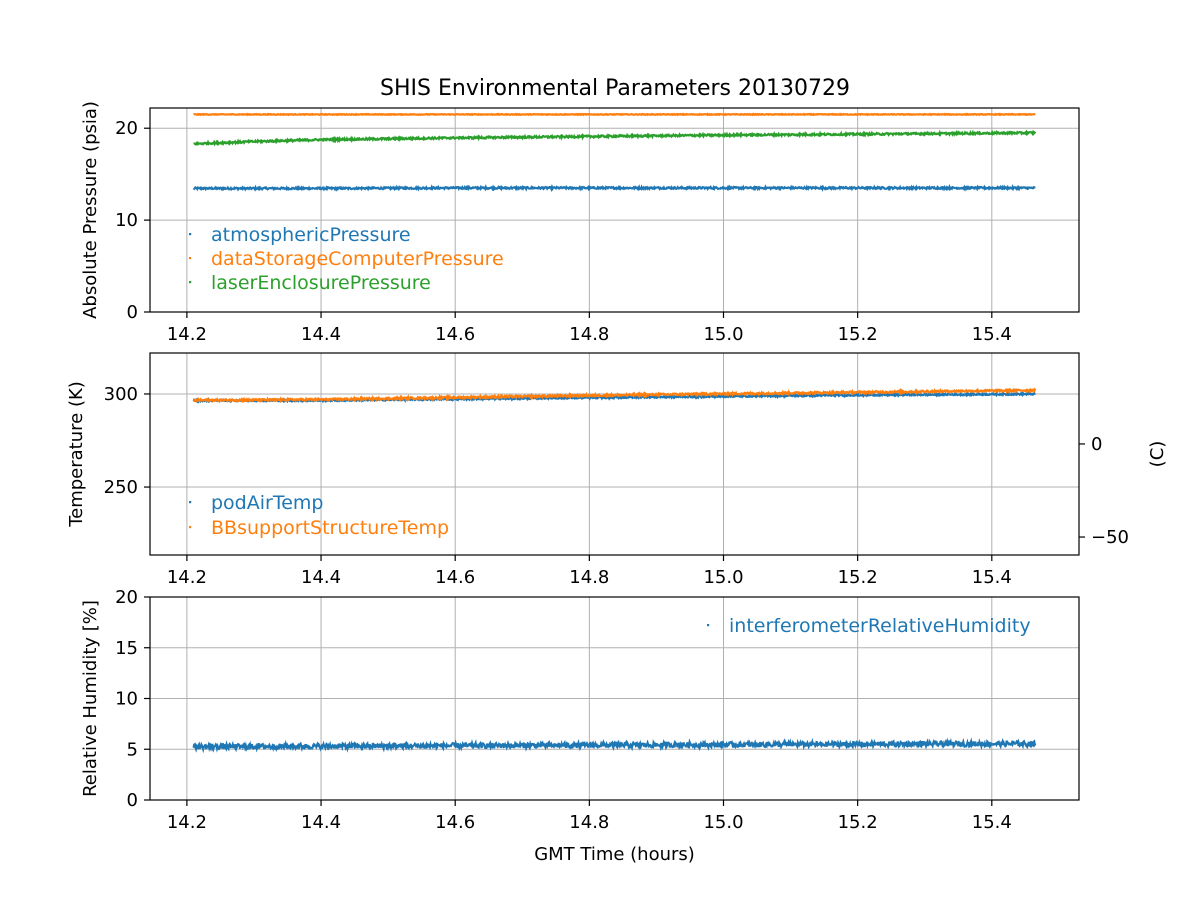 Image resolution: width=1200 pixels, height=900 pixels. What do you see at coordinates (1157, 454) in the screenshot?
I see `y2-axis-label: (C)` at bounding box center [1157, 454].